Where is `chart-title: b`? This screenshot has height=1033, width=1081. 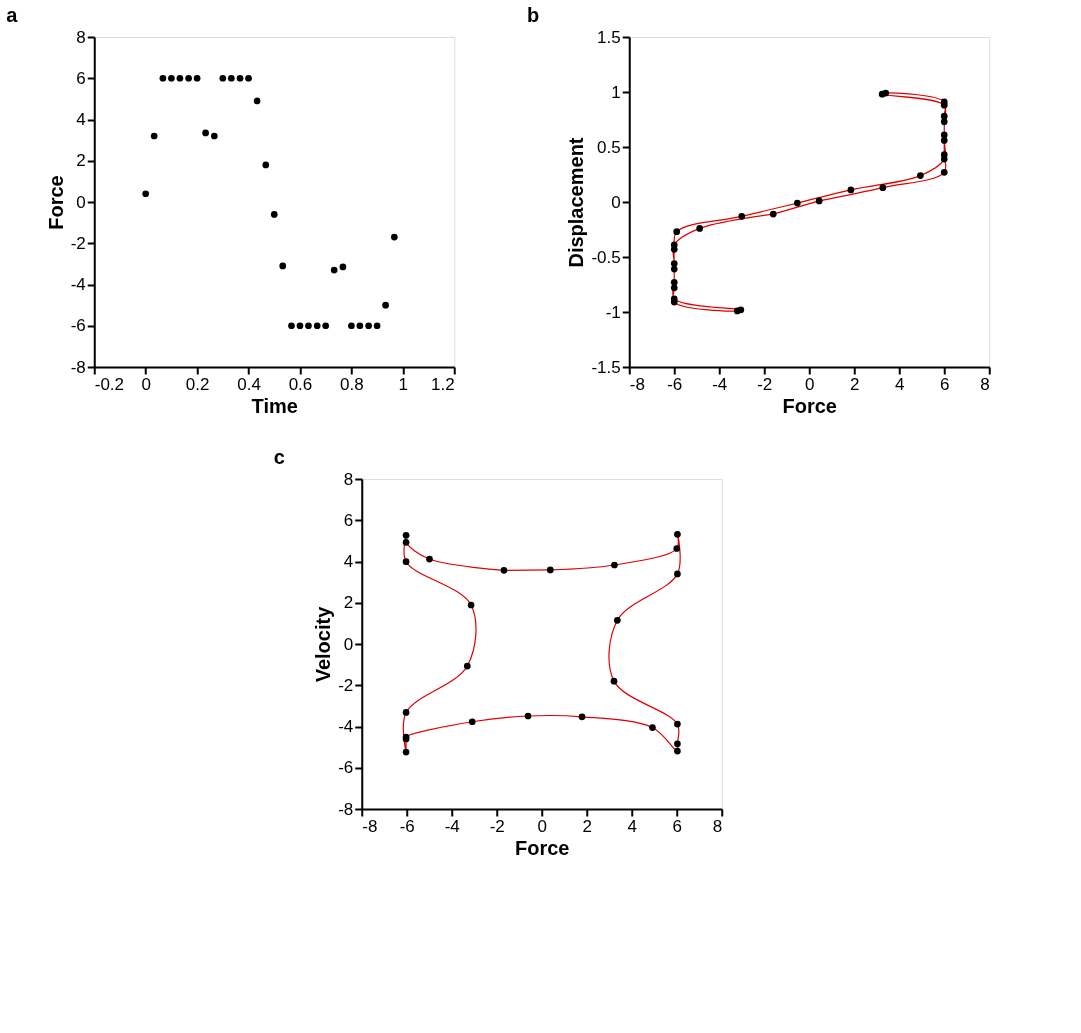 chart-title: b is located at coordinates (533, 15).